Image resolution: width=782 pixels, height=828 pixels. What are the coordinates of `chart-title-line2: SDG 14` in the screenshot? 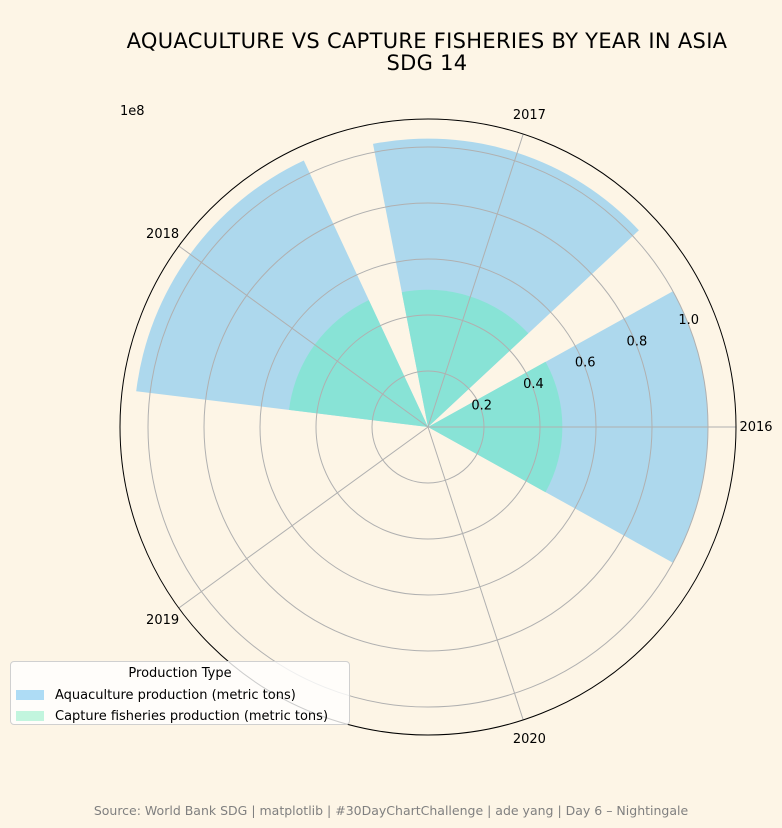 It's located at (427, 63).